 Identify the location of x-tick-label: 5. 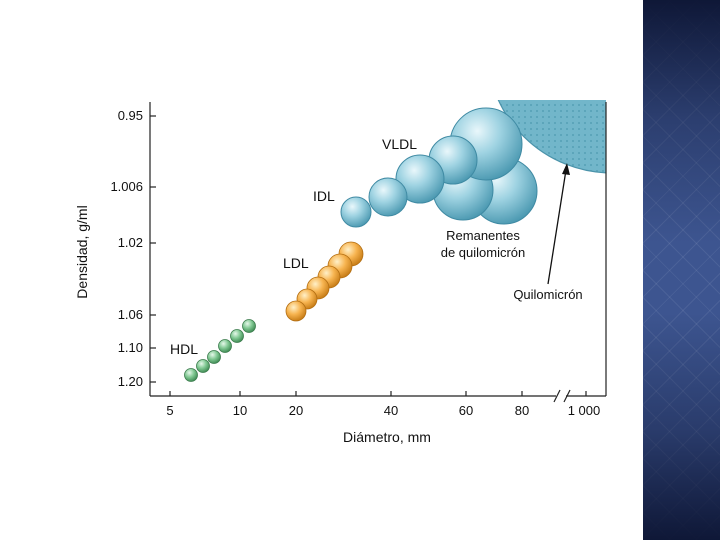
(169, 410).